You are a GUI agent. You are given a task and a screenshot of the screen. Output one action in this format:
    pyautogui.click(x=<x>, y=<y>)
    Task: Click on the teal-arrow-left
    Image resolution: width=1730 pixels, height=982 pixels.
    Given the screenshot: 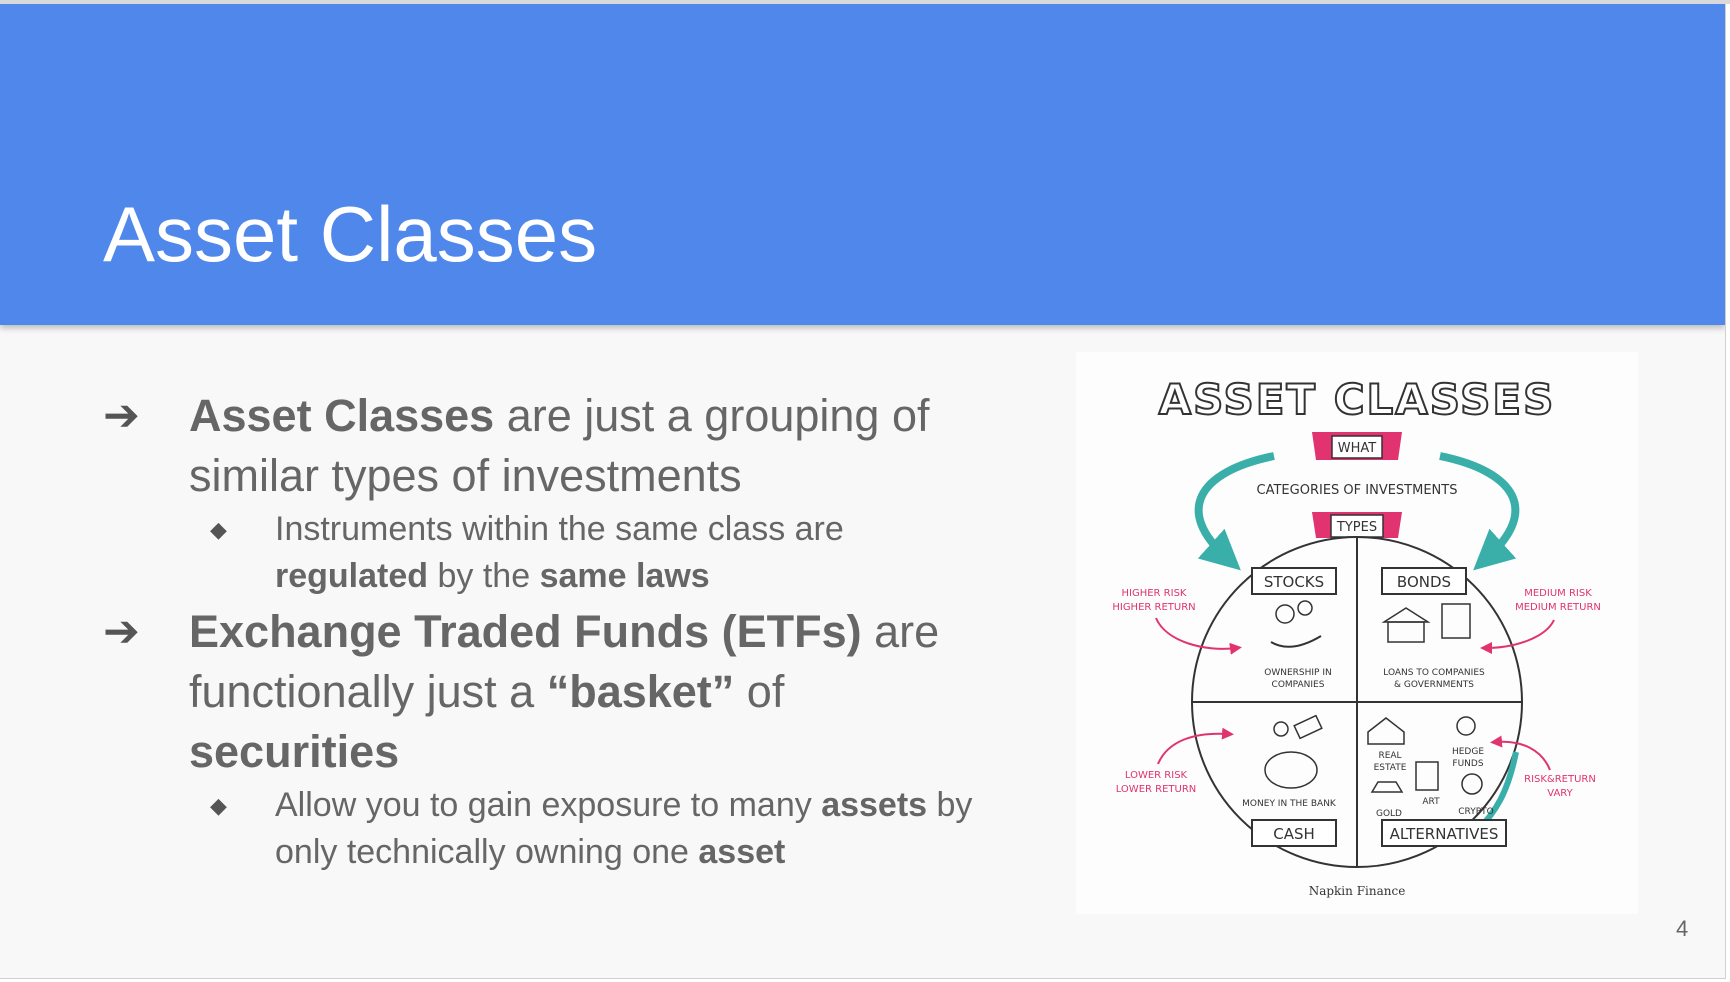 What is the action you would take?
    pyautogui.click(x=1234, y=511)
    